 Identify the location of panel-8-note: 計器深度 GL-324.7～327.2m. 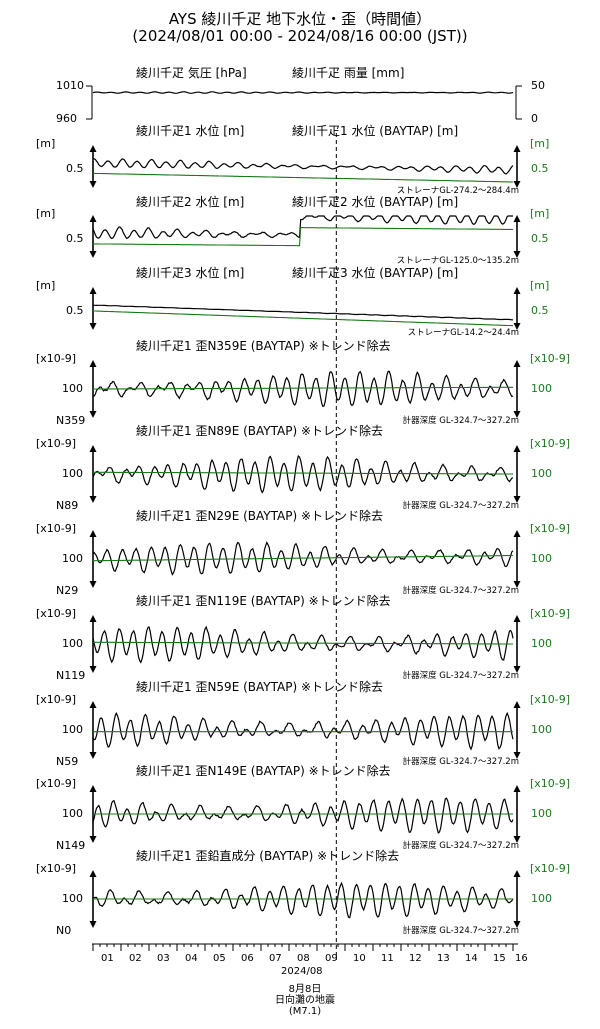
(460, 762).